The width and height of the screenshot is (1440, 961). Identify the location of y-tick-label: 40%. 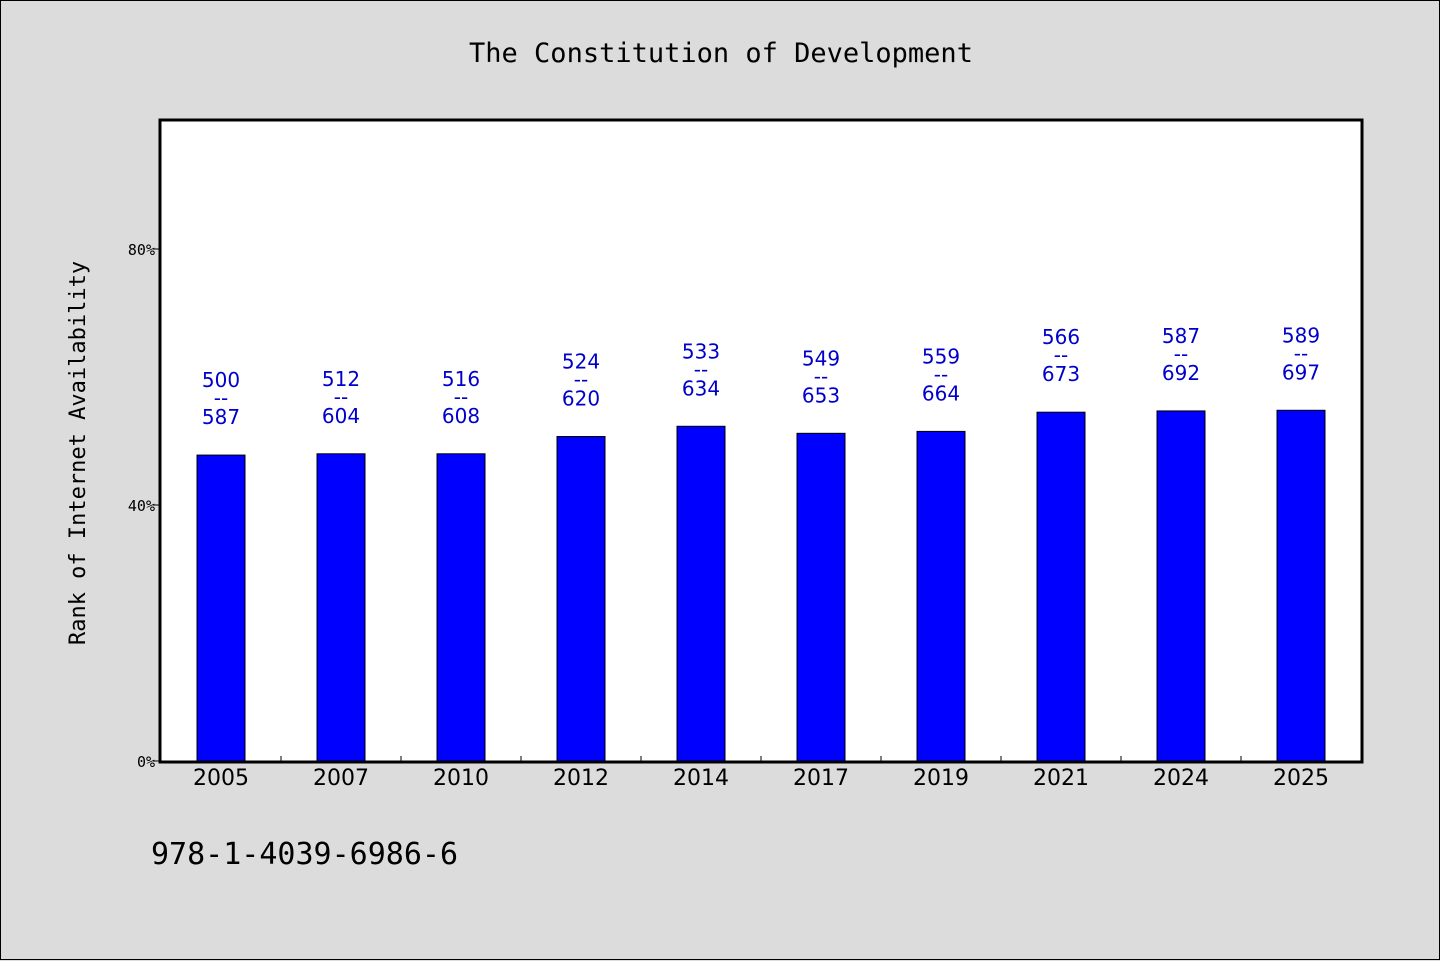
(141, 506).